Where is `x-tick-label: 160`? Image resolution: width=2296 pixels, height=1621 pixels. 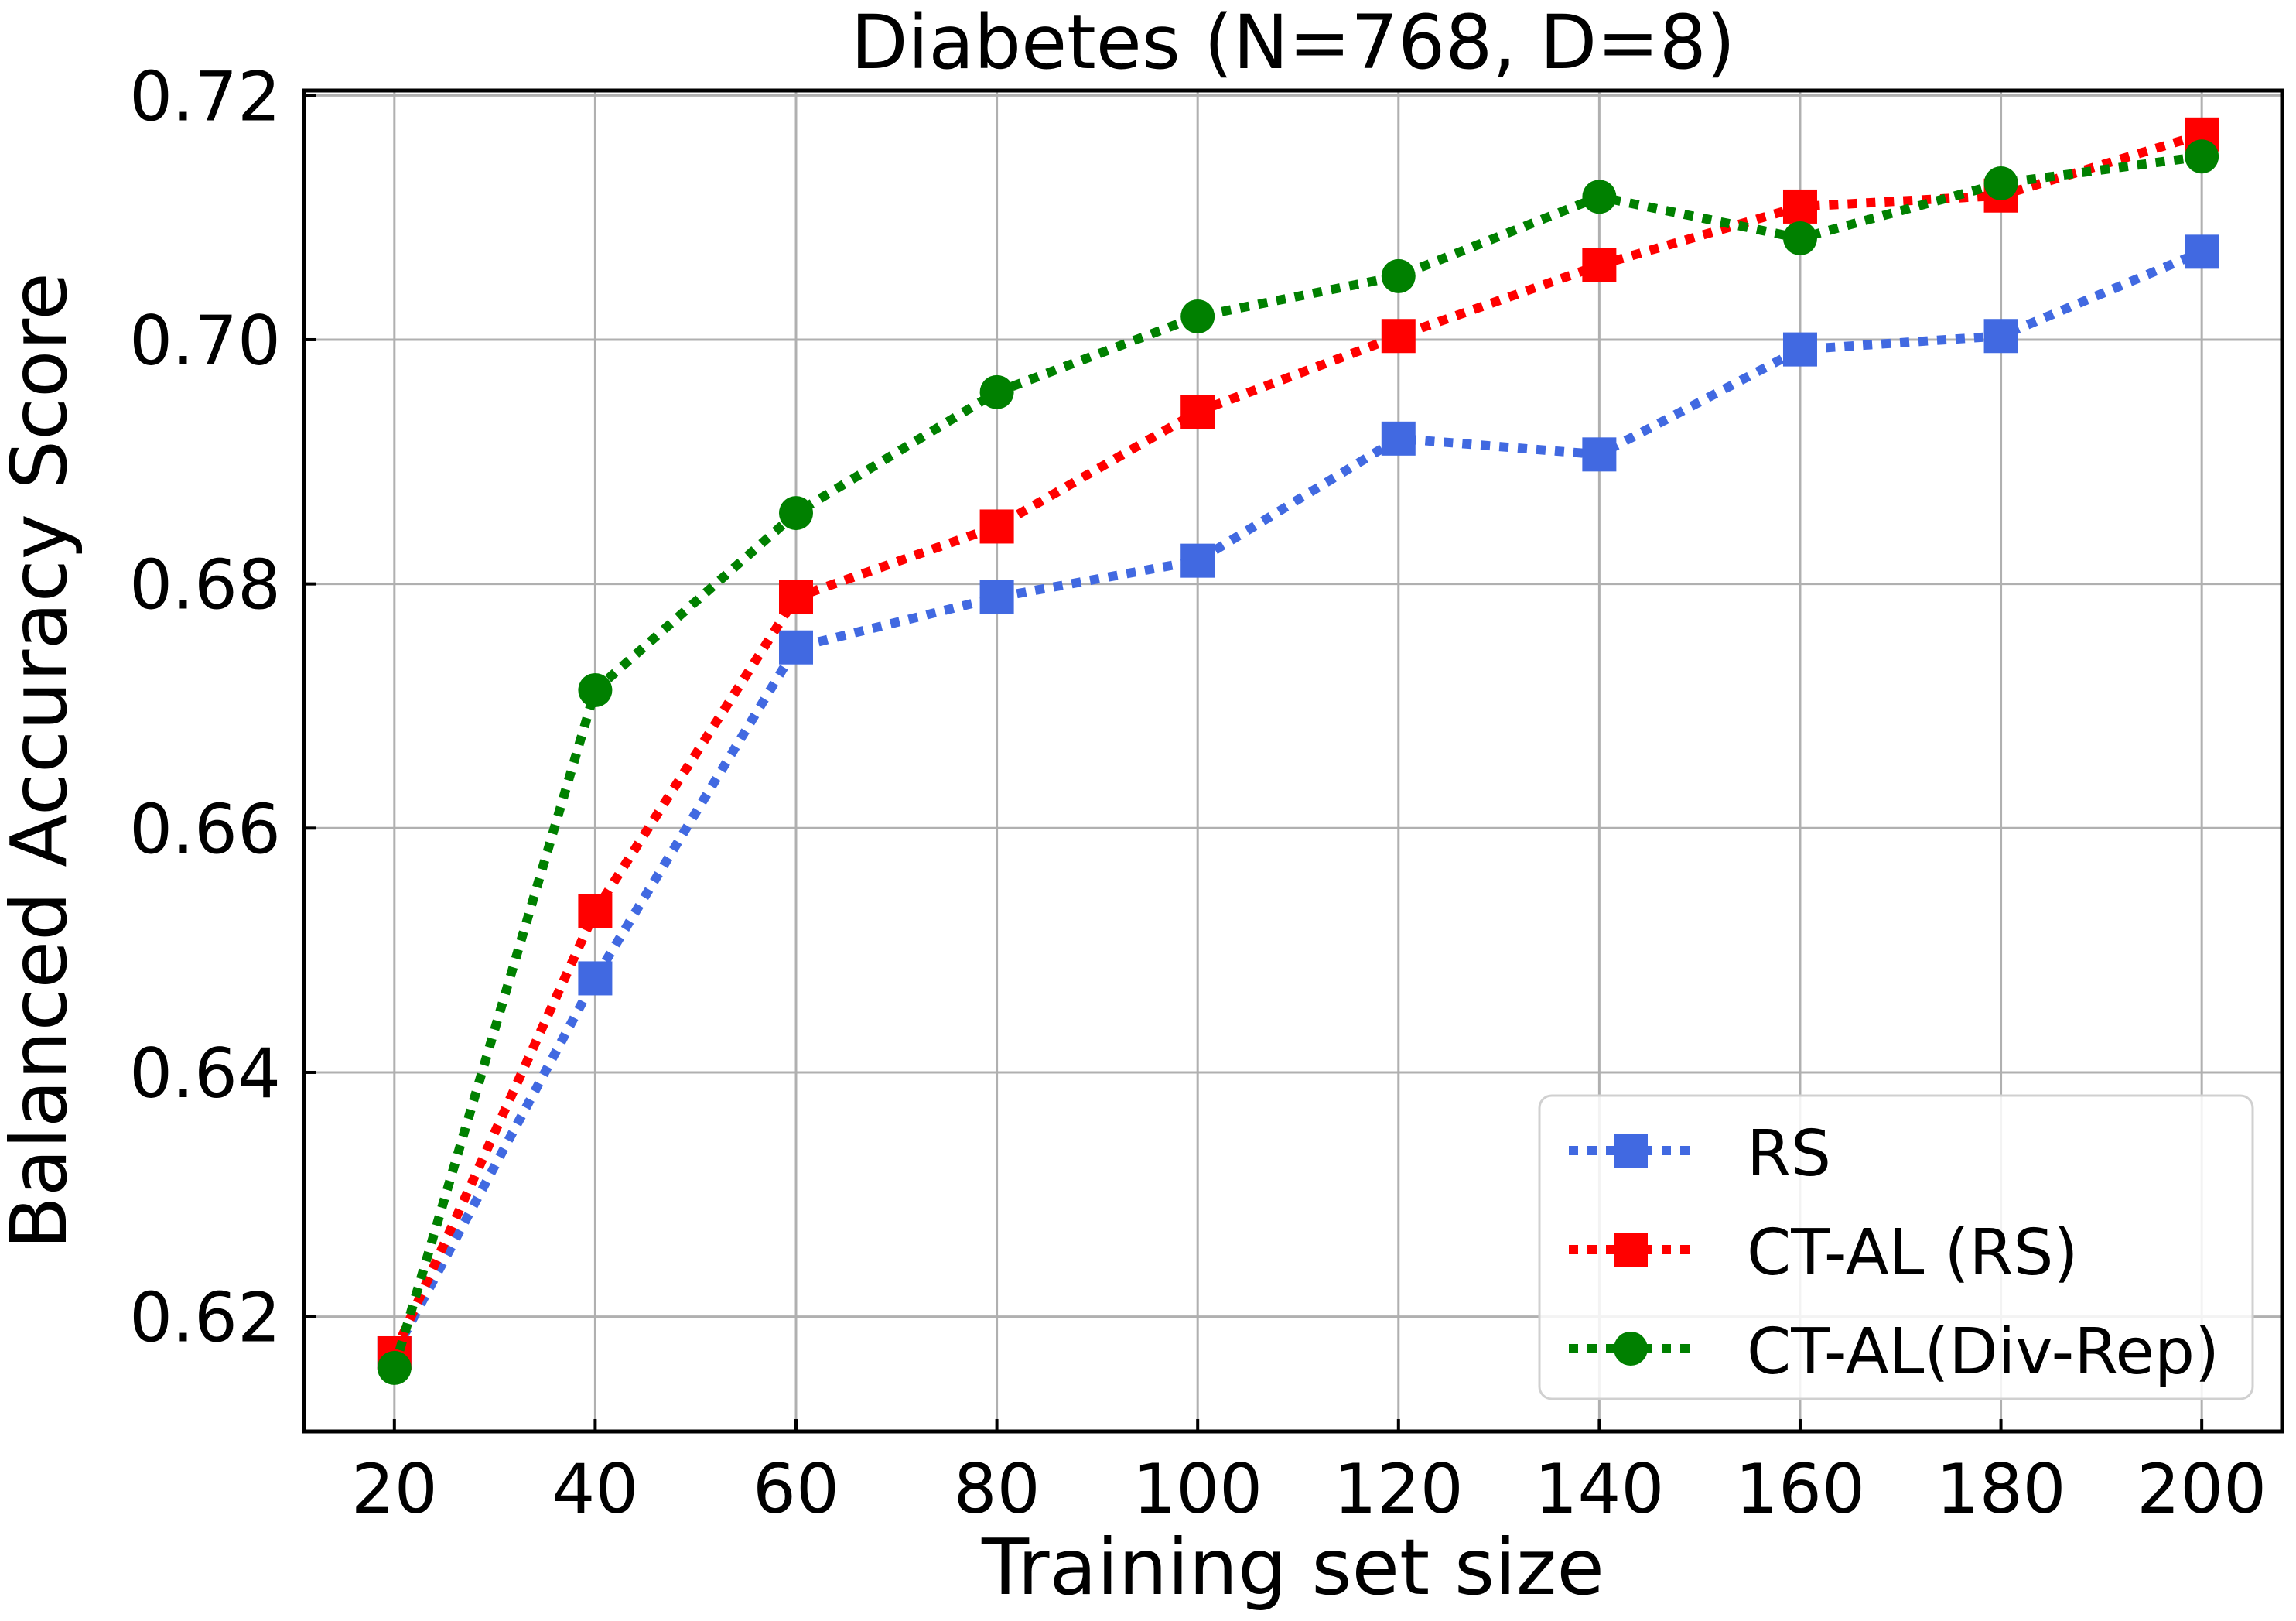
x-tick-label: 160 is located at coordinates (1800, 1489).